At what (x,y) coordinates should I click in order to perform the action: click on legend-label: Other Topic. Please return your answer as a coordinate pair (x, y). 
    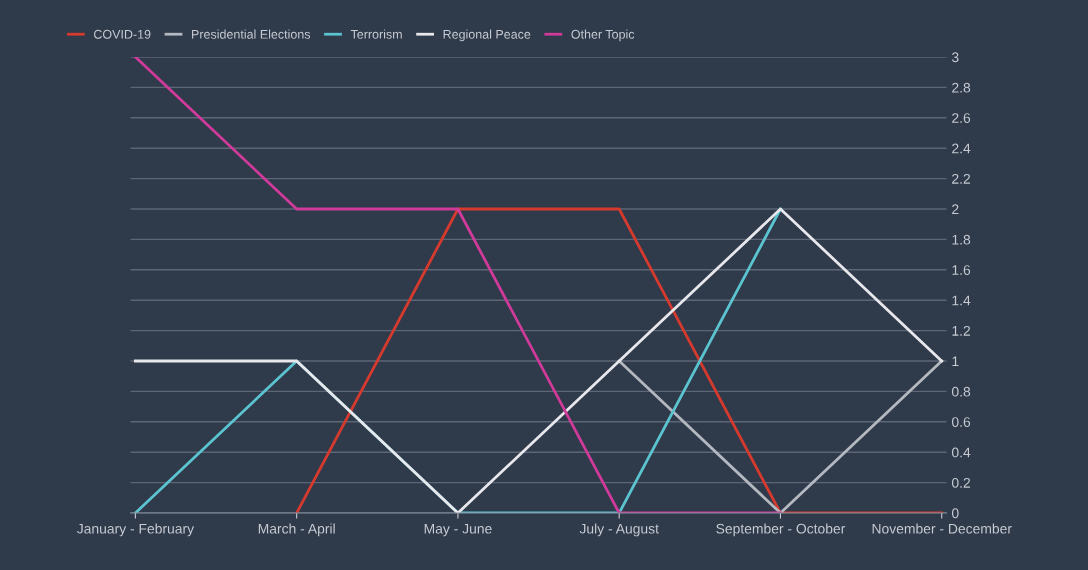
    Looking at the image, I should click on (603, 35).